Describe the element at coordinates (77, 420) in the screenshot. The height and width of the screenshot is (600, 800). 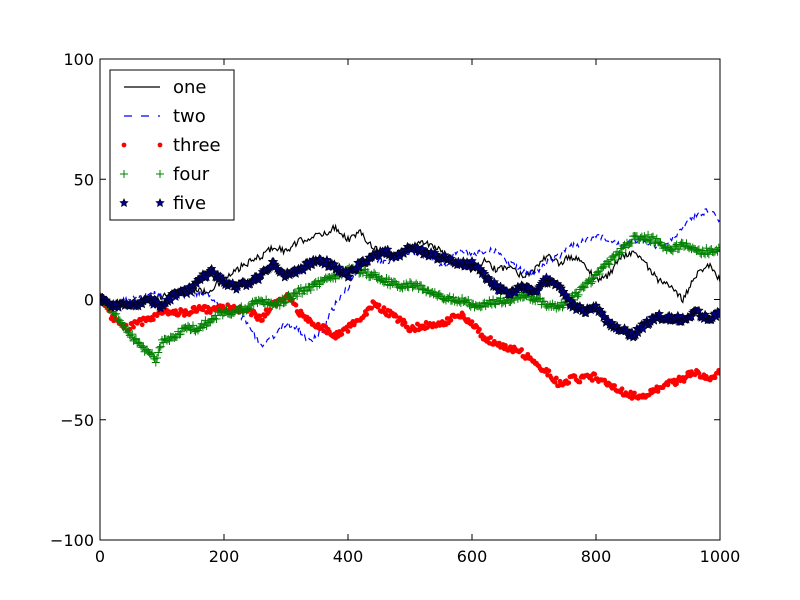
I see `y-tick-label: −50` at that location.